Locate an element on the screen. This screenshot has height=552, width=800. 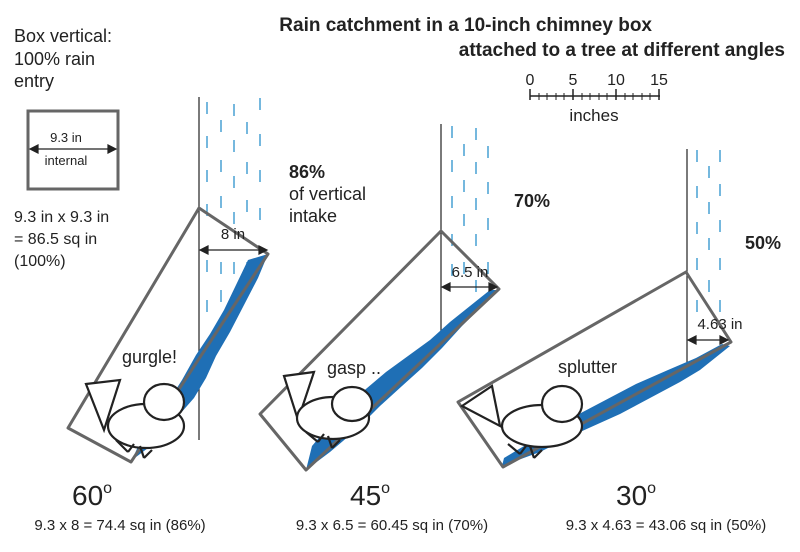
reference-box-square is located at coordinates (73, 150).